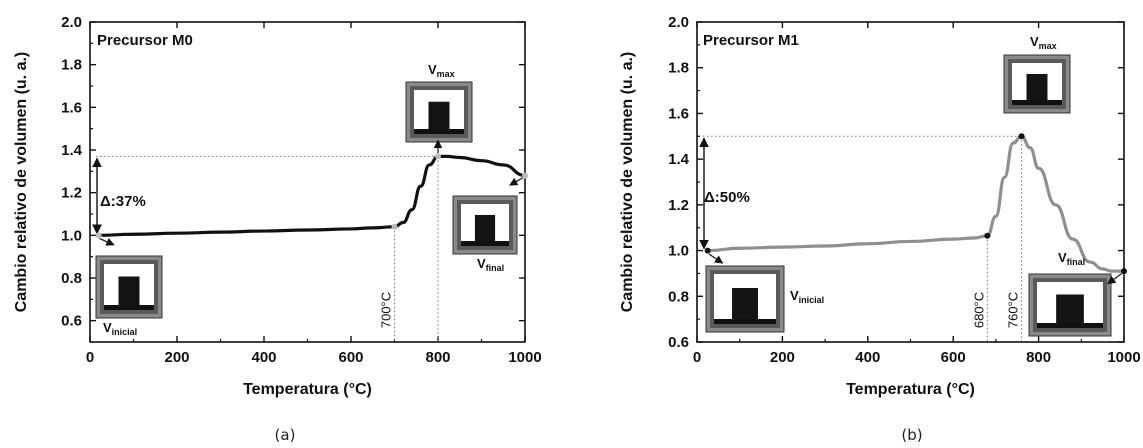  Describe the element at coordinates (123, 201) in the screenshot. I see `delta-label: Δ:37%` at that location.